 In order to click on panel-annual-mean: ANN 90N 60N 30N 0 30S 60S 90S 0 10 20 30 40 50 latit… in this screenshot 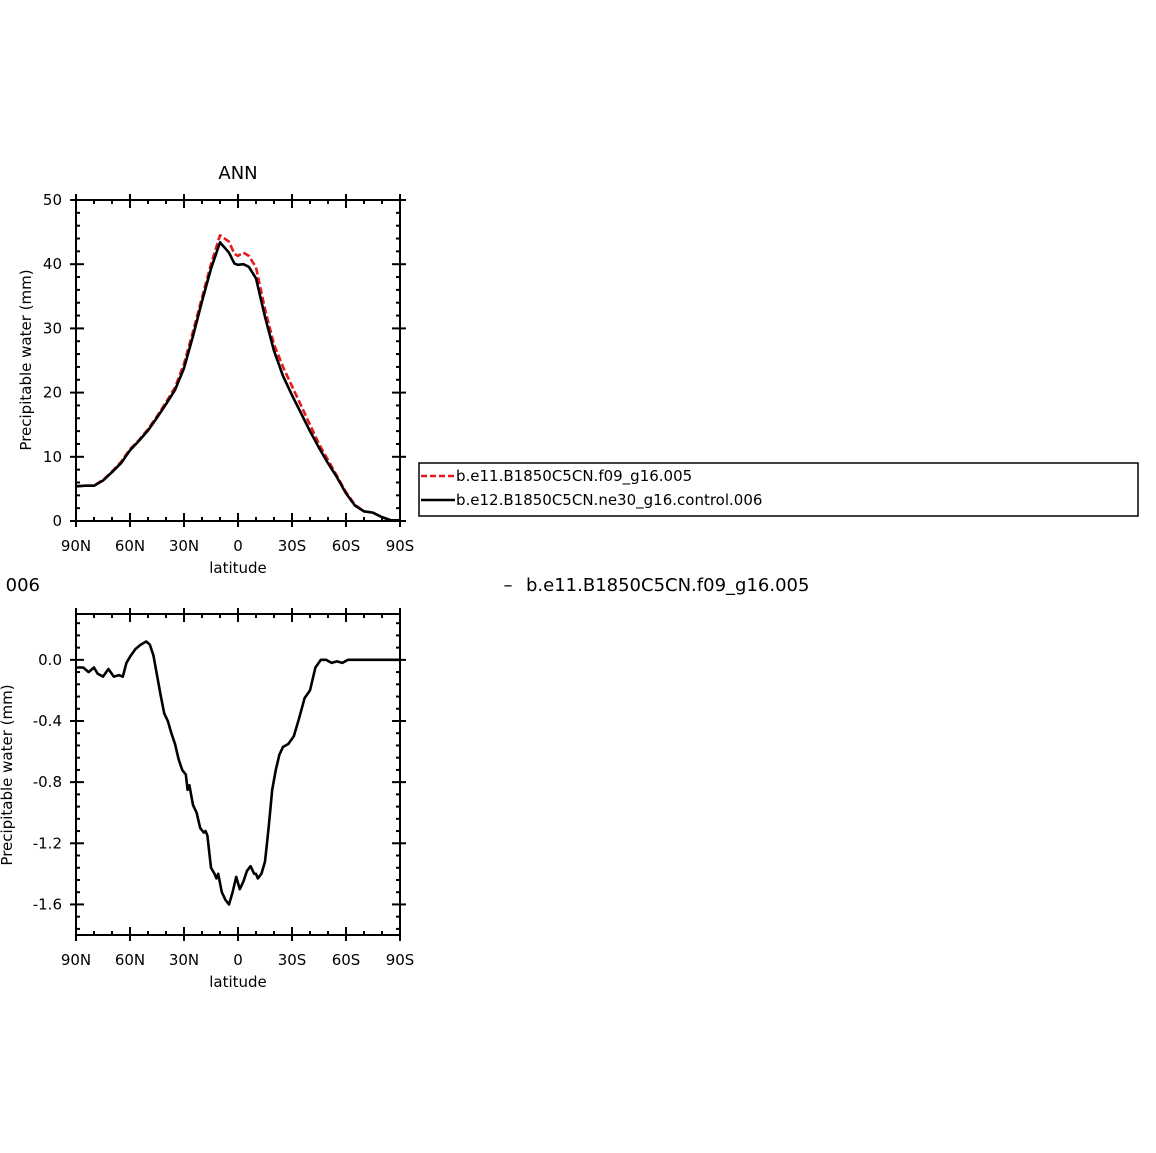, I will do `click(215, 370)`.